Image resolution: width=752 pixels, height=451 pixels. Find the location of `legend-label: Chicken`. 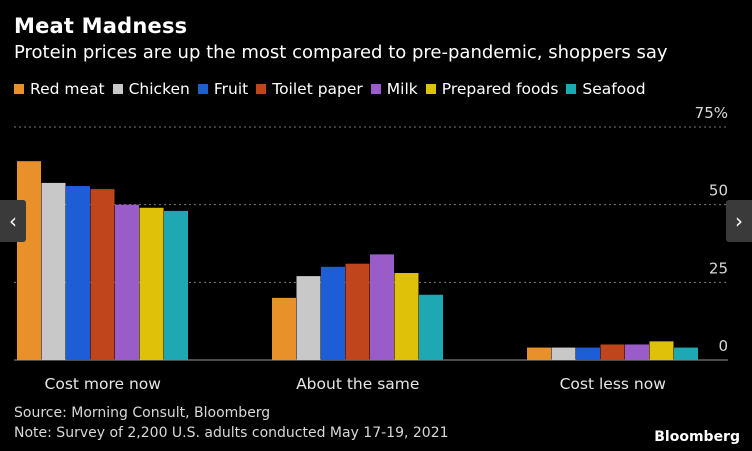

legend-label: Chicken is located at coordinates (159, 89).